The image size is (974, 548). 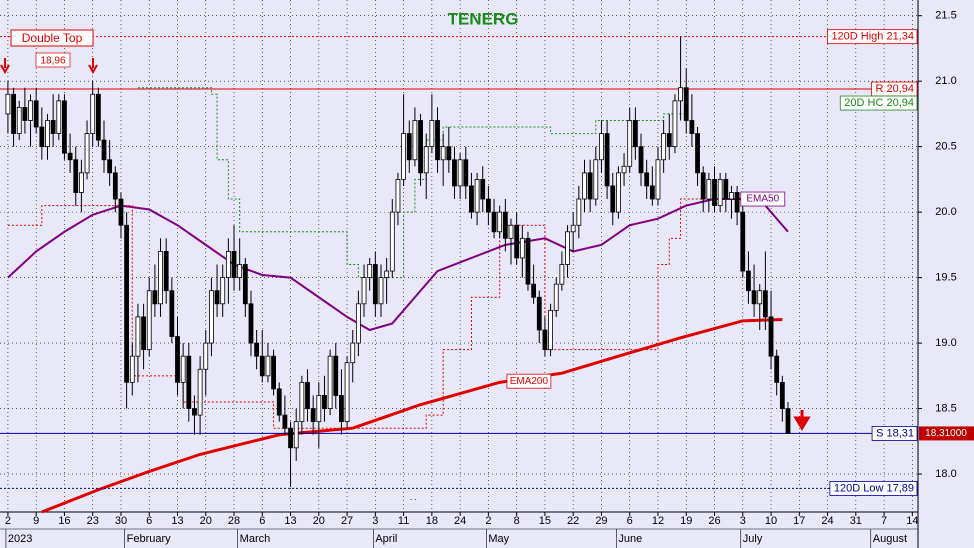 I want to click on y-axis-area, so click(x=946, y=274).